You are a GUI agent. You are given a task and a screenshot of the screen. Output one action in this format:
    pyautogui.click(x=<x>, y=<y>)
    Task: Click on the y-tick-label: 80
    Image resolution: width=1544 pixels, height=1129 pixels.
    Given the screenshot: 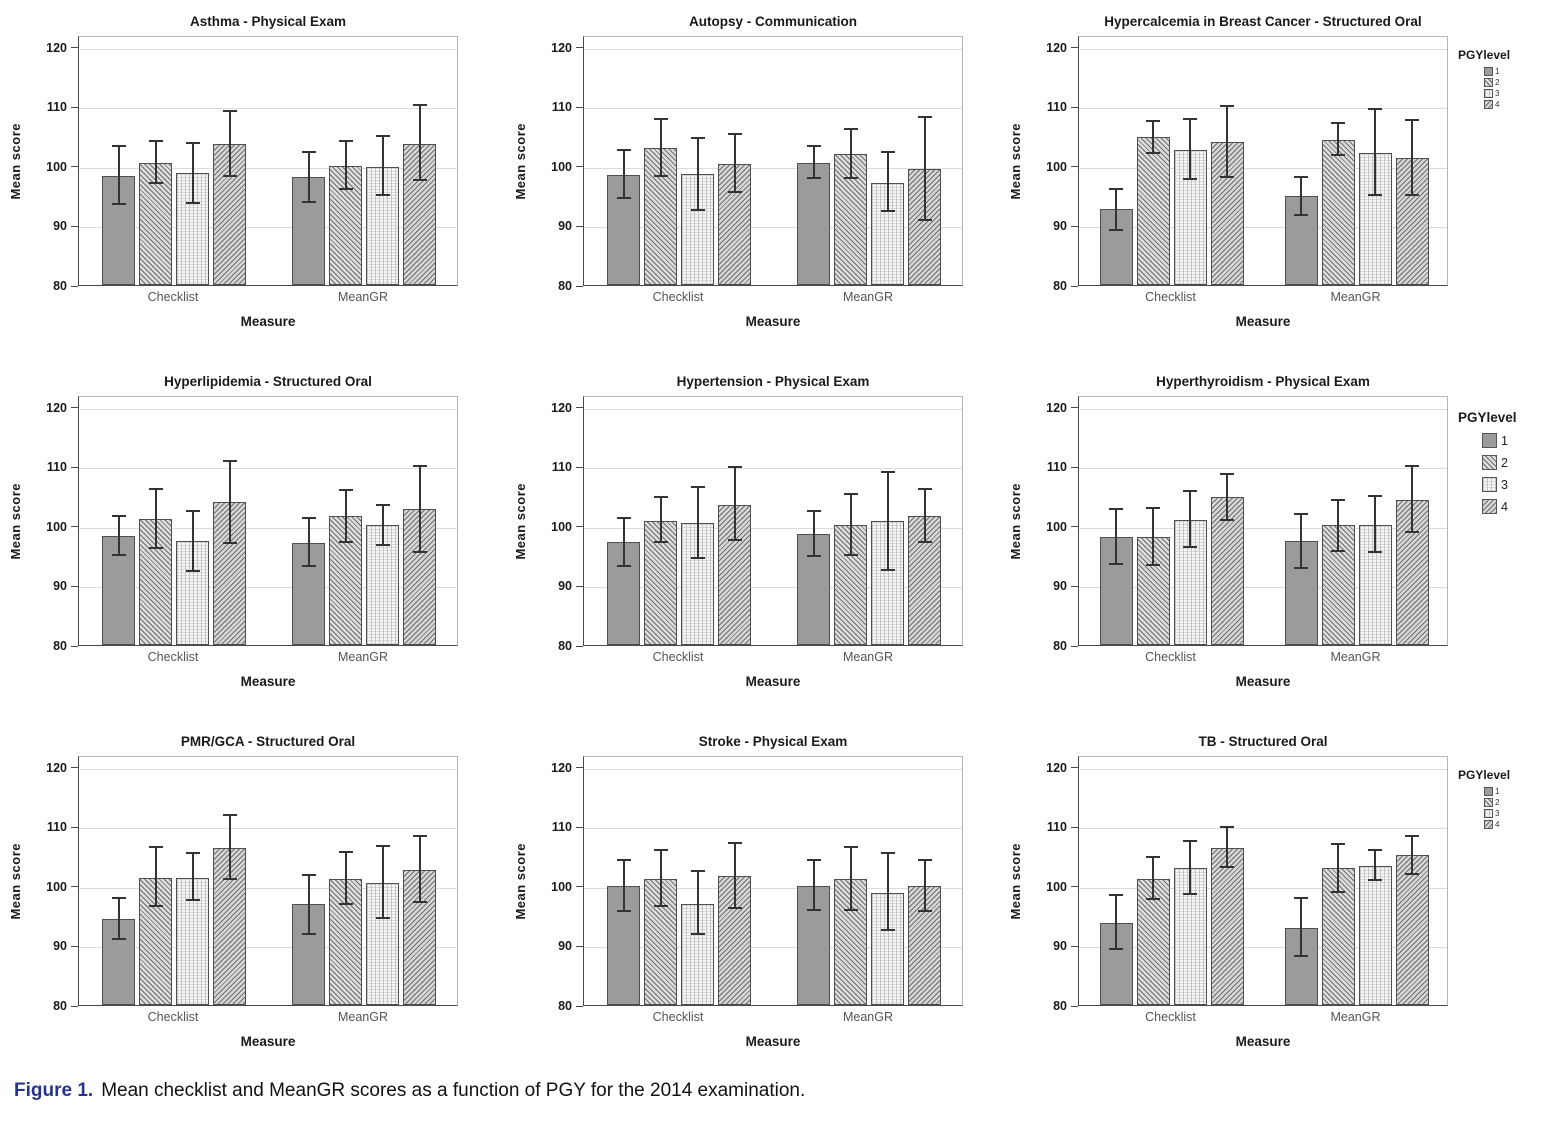 What is the action you would take?
    pyautogui.click(x=1060, y=646)
    